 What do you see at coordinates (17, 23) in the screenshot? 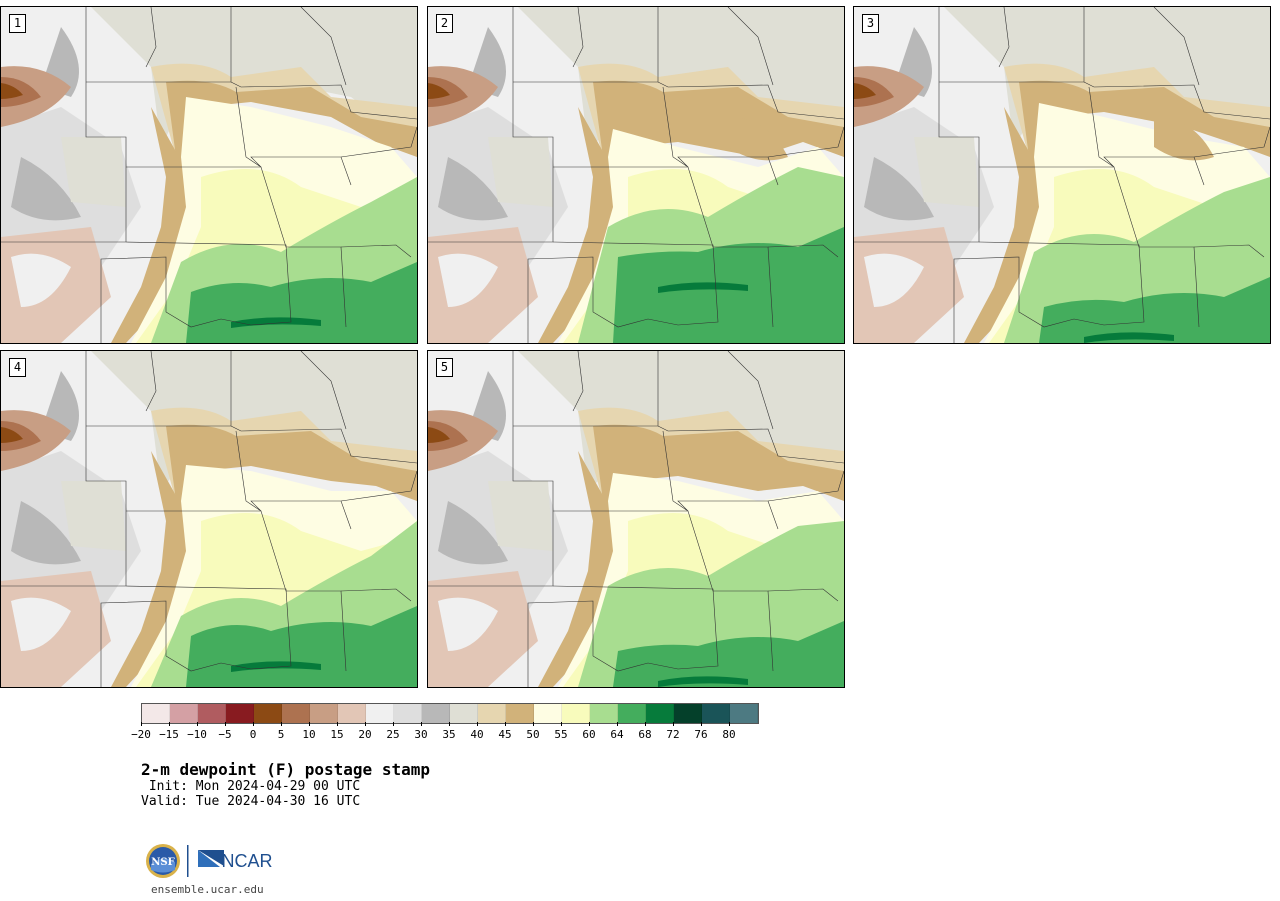
I see `stamp-label-1: 1` at bounding box center [17, 23].